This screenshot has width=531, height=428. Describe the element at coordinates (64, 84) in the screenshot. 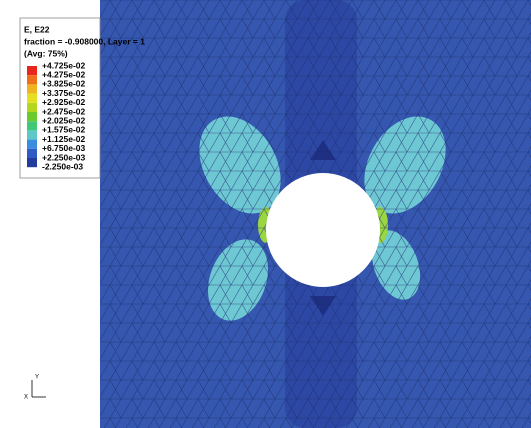

I see `legend-label: +3.825e-02` at that location.